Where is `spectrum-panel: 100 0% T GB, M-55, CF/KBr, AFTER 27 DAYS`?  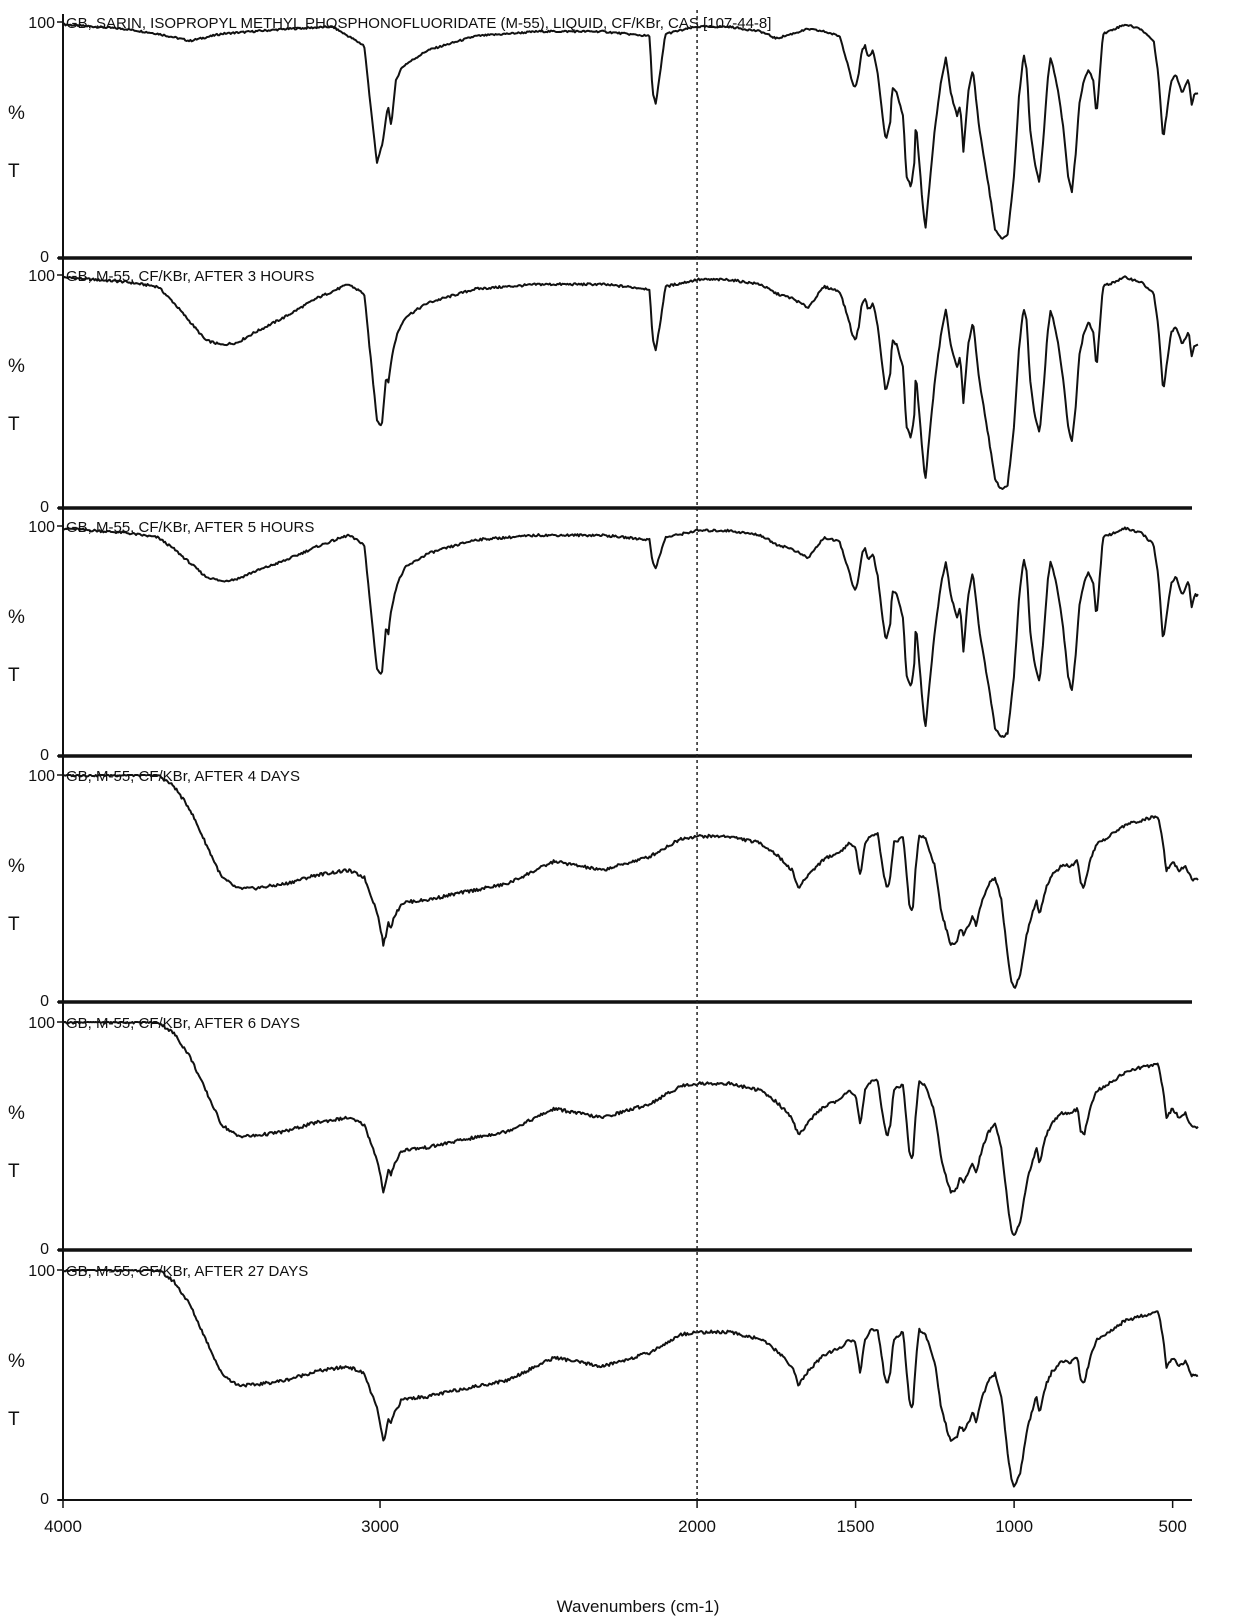
spectrum-panel: 100 0% T GB, M-55, CF/KBr, AFTER 27 DAYS is located at coordinates (603, 1385).